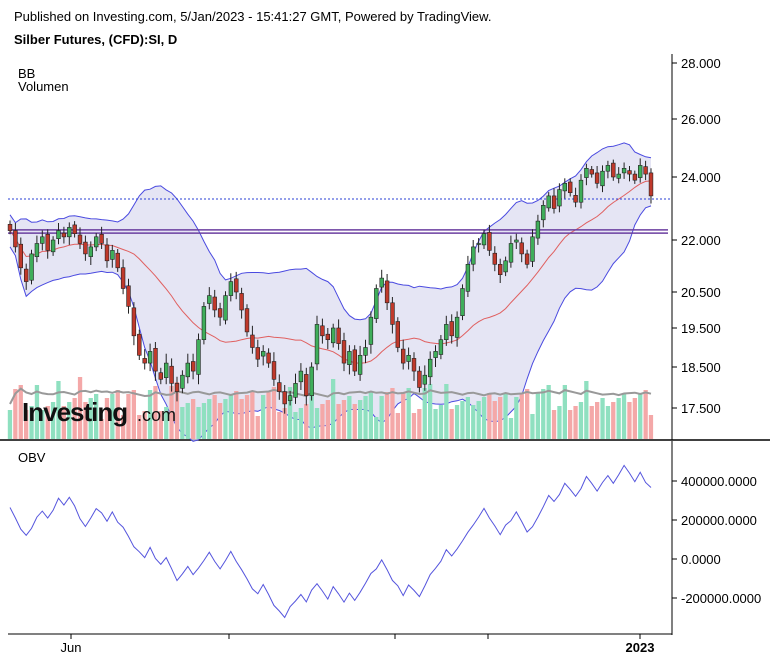 Image resolution: width=777 pixels, height=662 pixels. I want to click on instrument-title: Silber Futures, (CFD):SI, D, so click(96, 39).